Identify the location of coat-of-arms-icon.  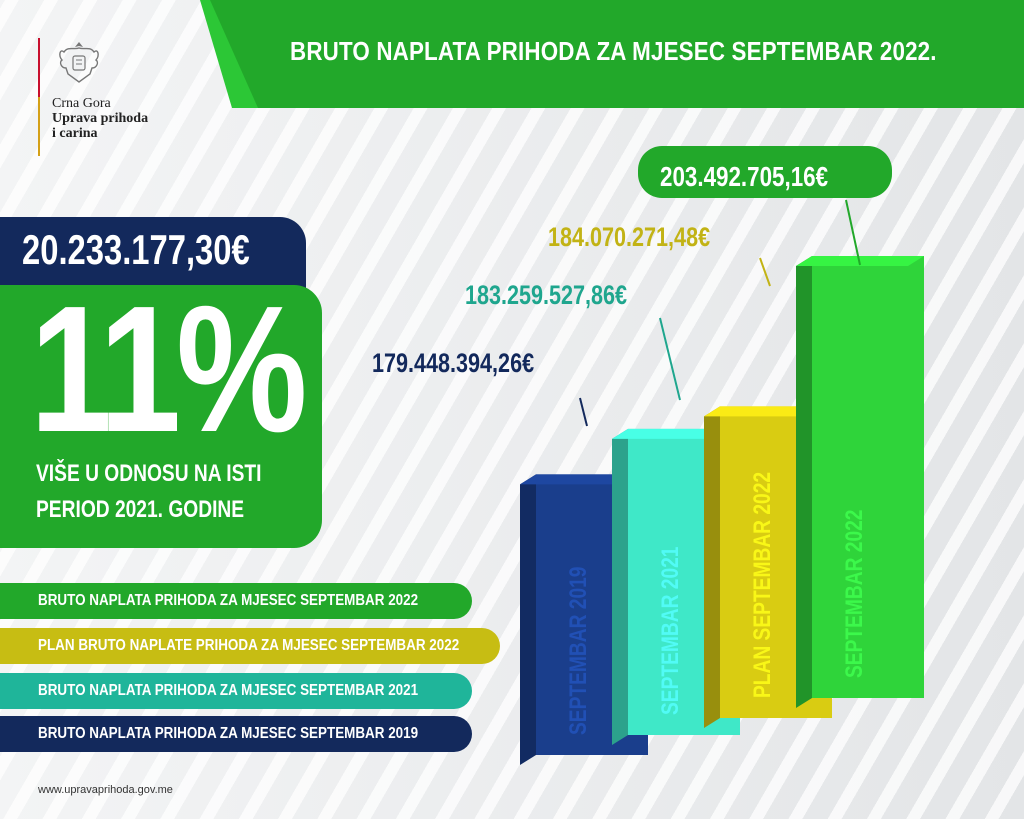
(79, 62).